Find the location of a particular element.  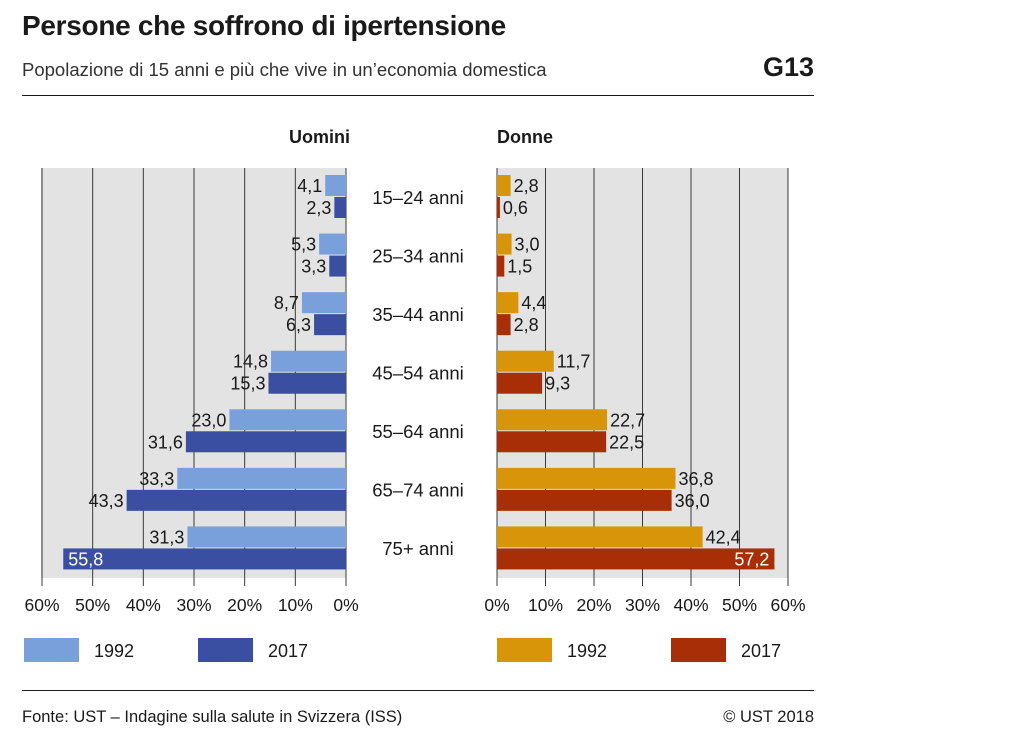

donne-legend-label: 1992 is located at coordinates (587, 651).